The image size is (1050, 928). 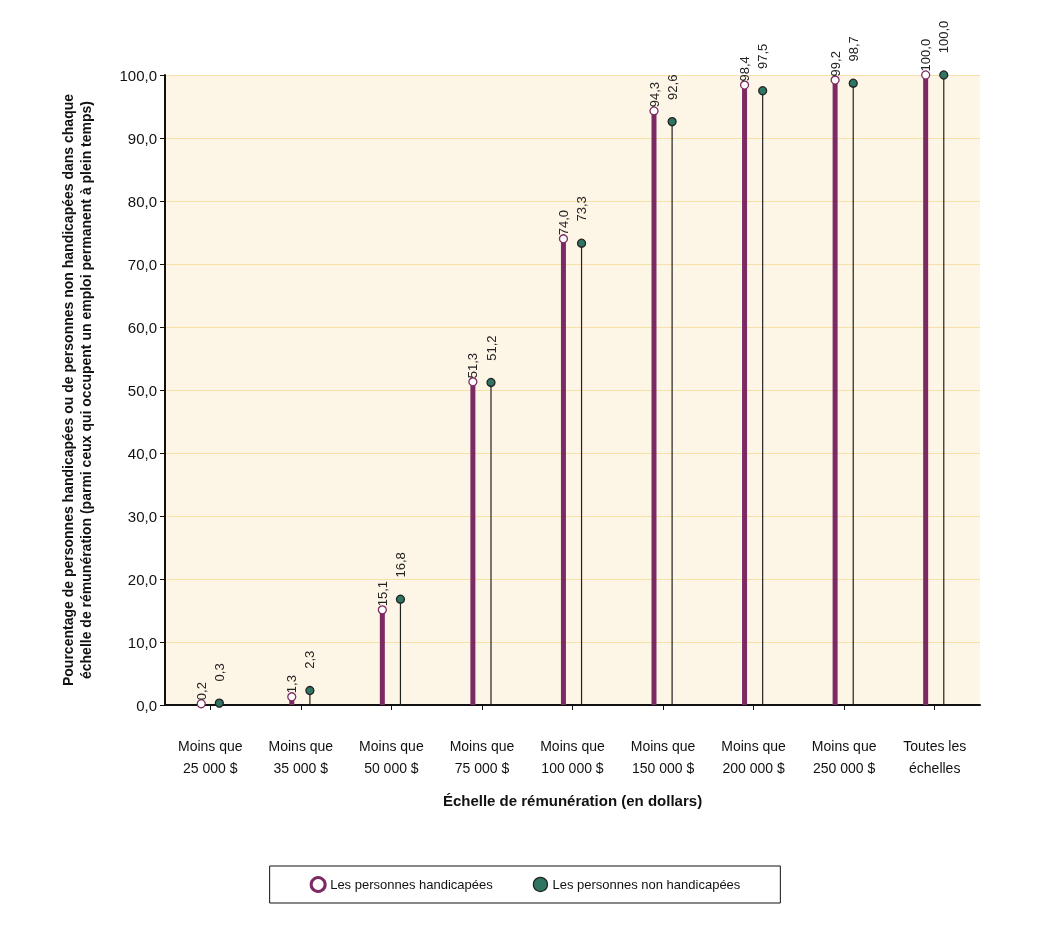 What do you see at coordinates (301, 757) in the screenshot?
I see `x-tick-label: Moins que 35 000 $` at bounding box center [301, 757].